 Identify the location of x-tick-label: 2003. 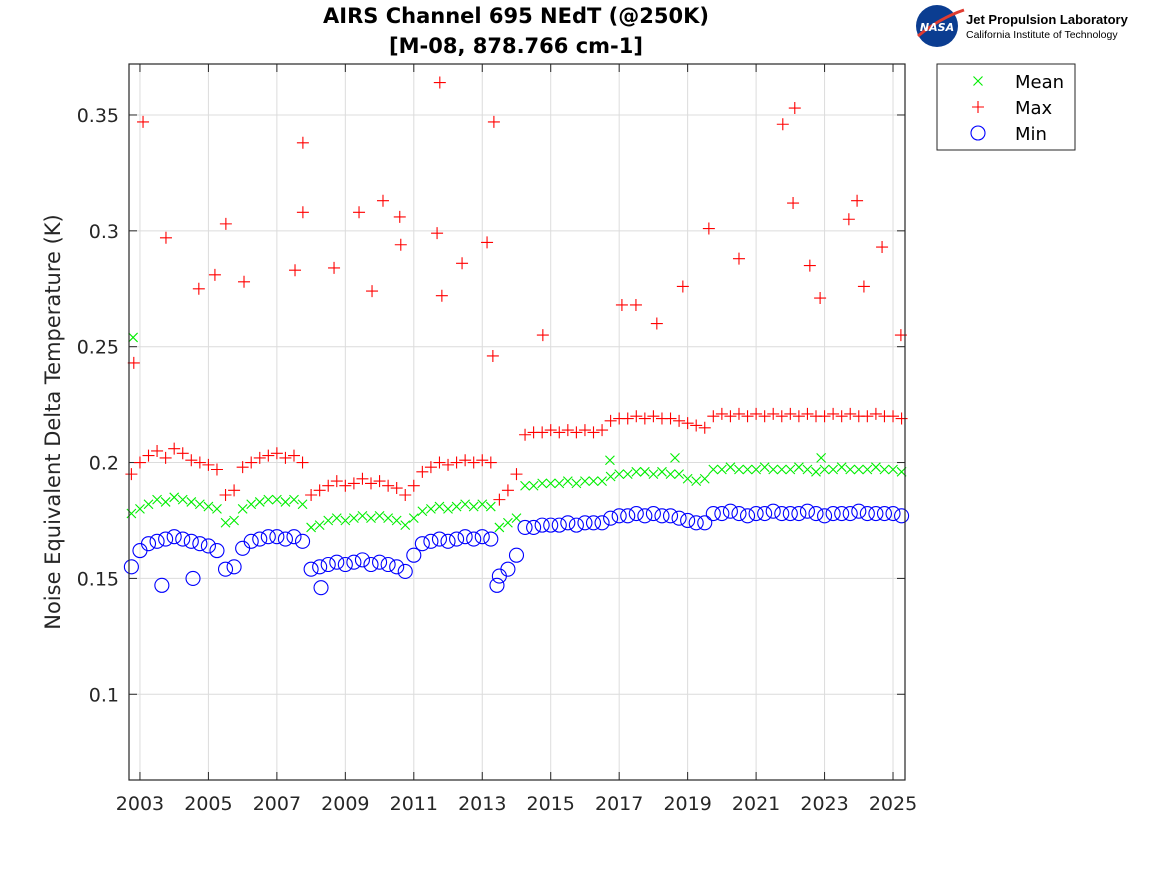
(140, 804).